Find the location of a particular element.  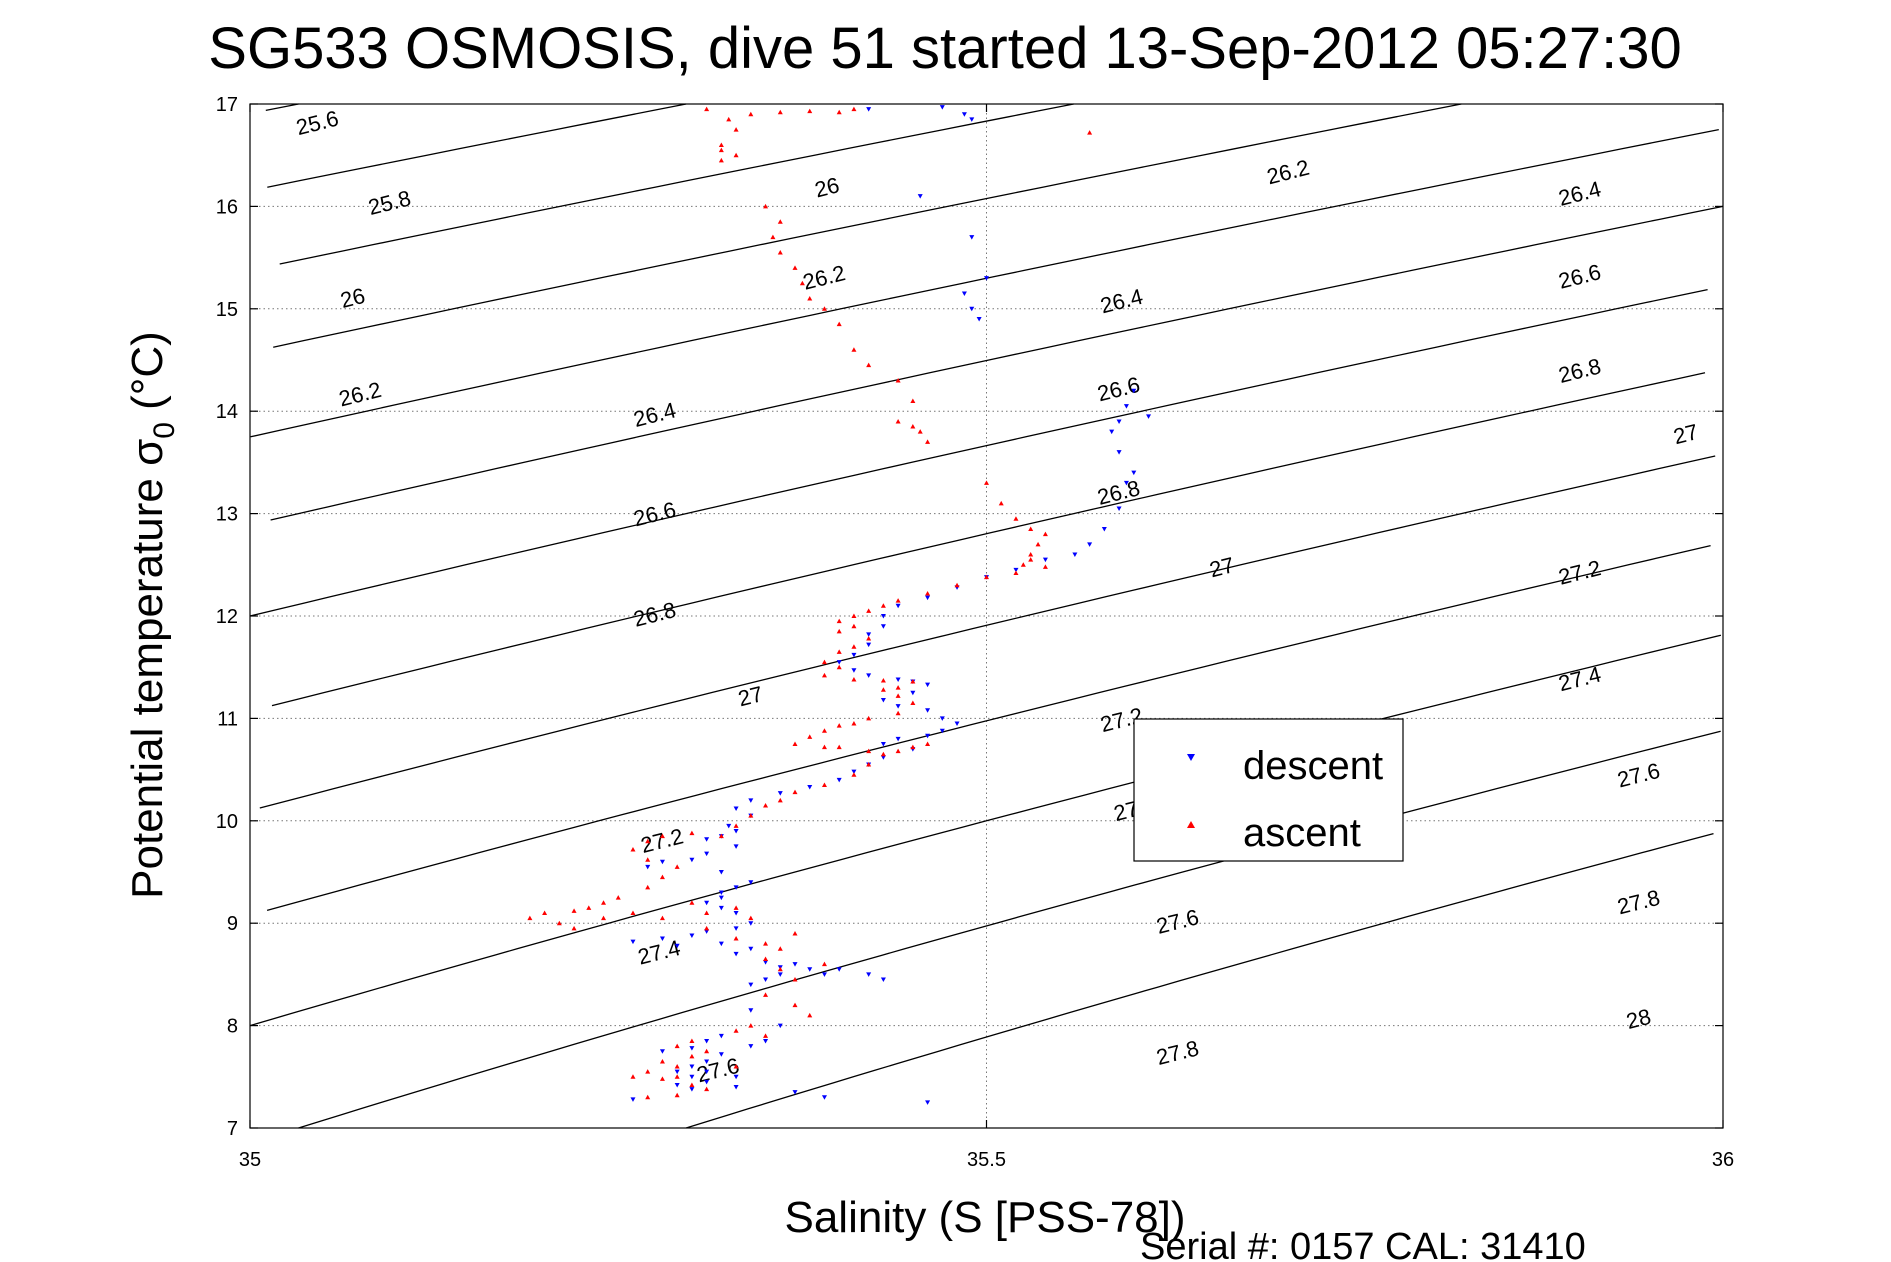

serial-cal-footer: Serial #: 0157 CAL: 31410 is located at coordinates (1363, 1244).